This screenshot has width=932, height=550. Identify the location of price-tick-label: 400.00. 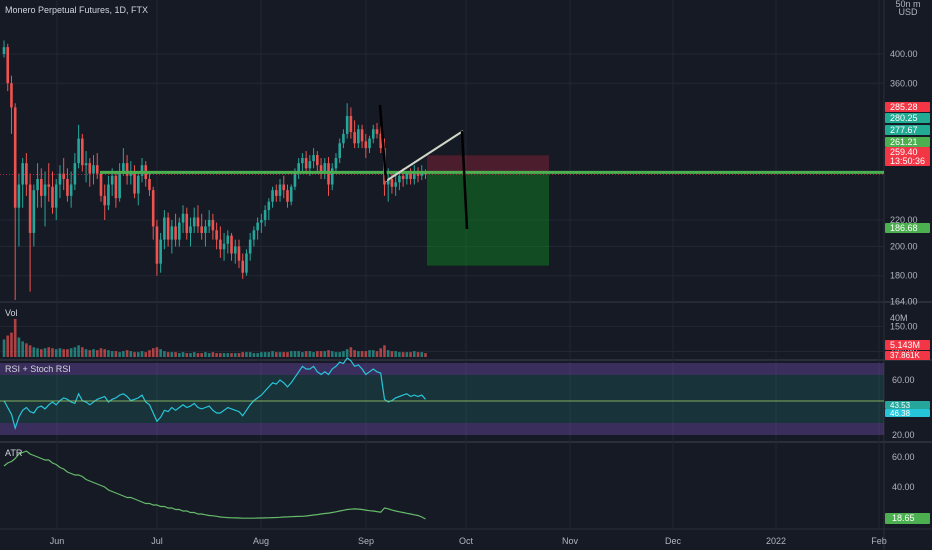
(904, 54).